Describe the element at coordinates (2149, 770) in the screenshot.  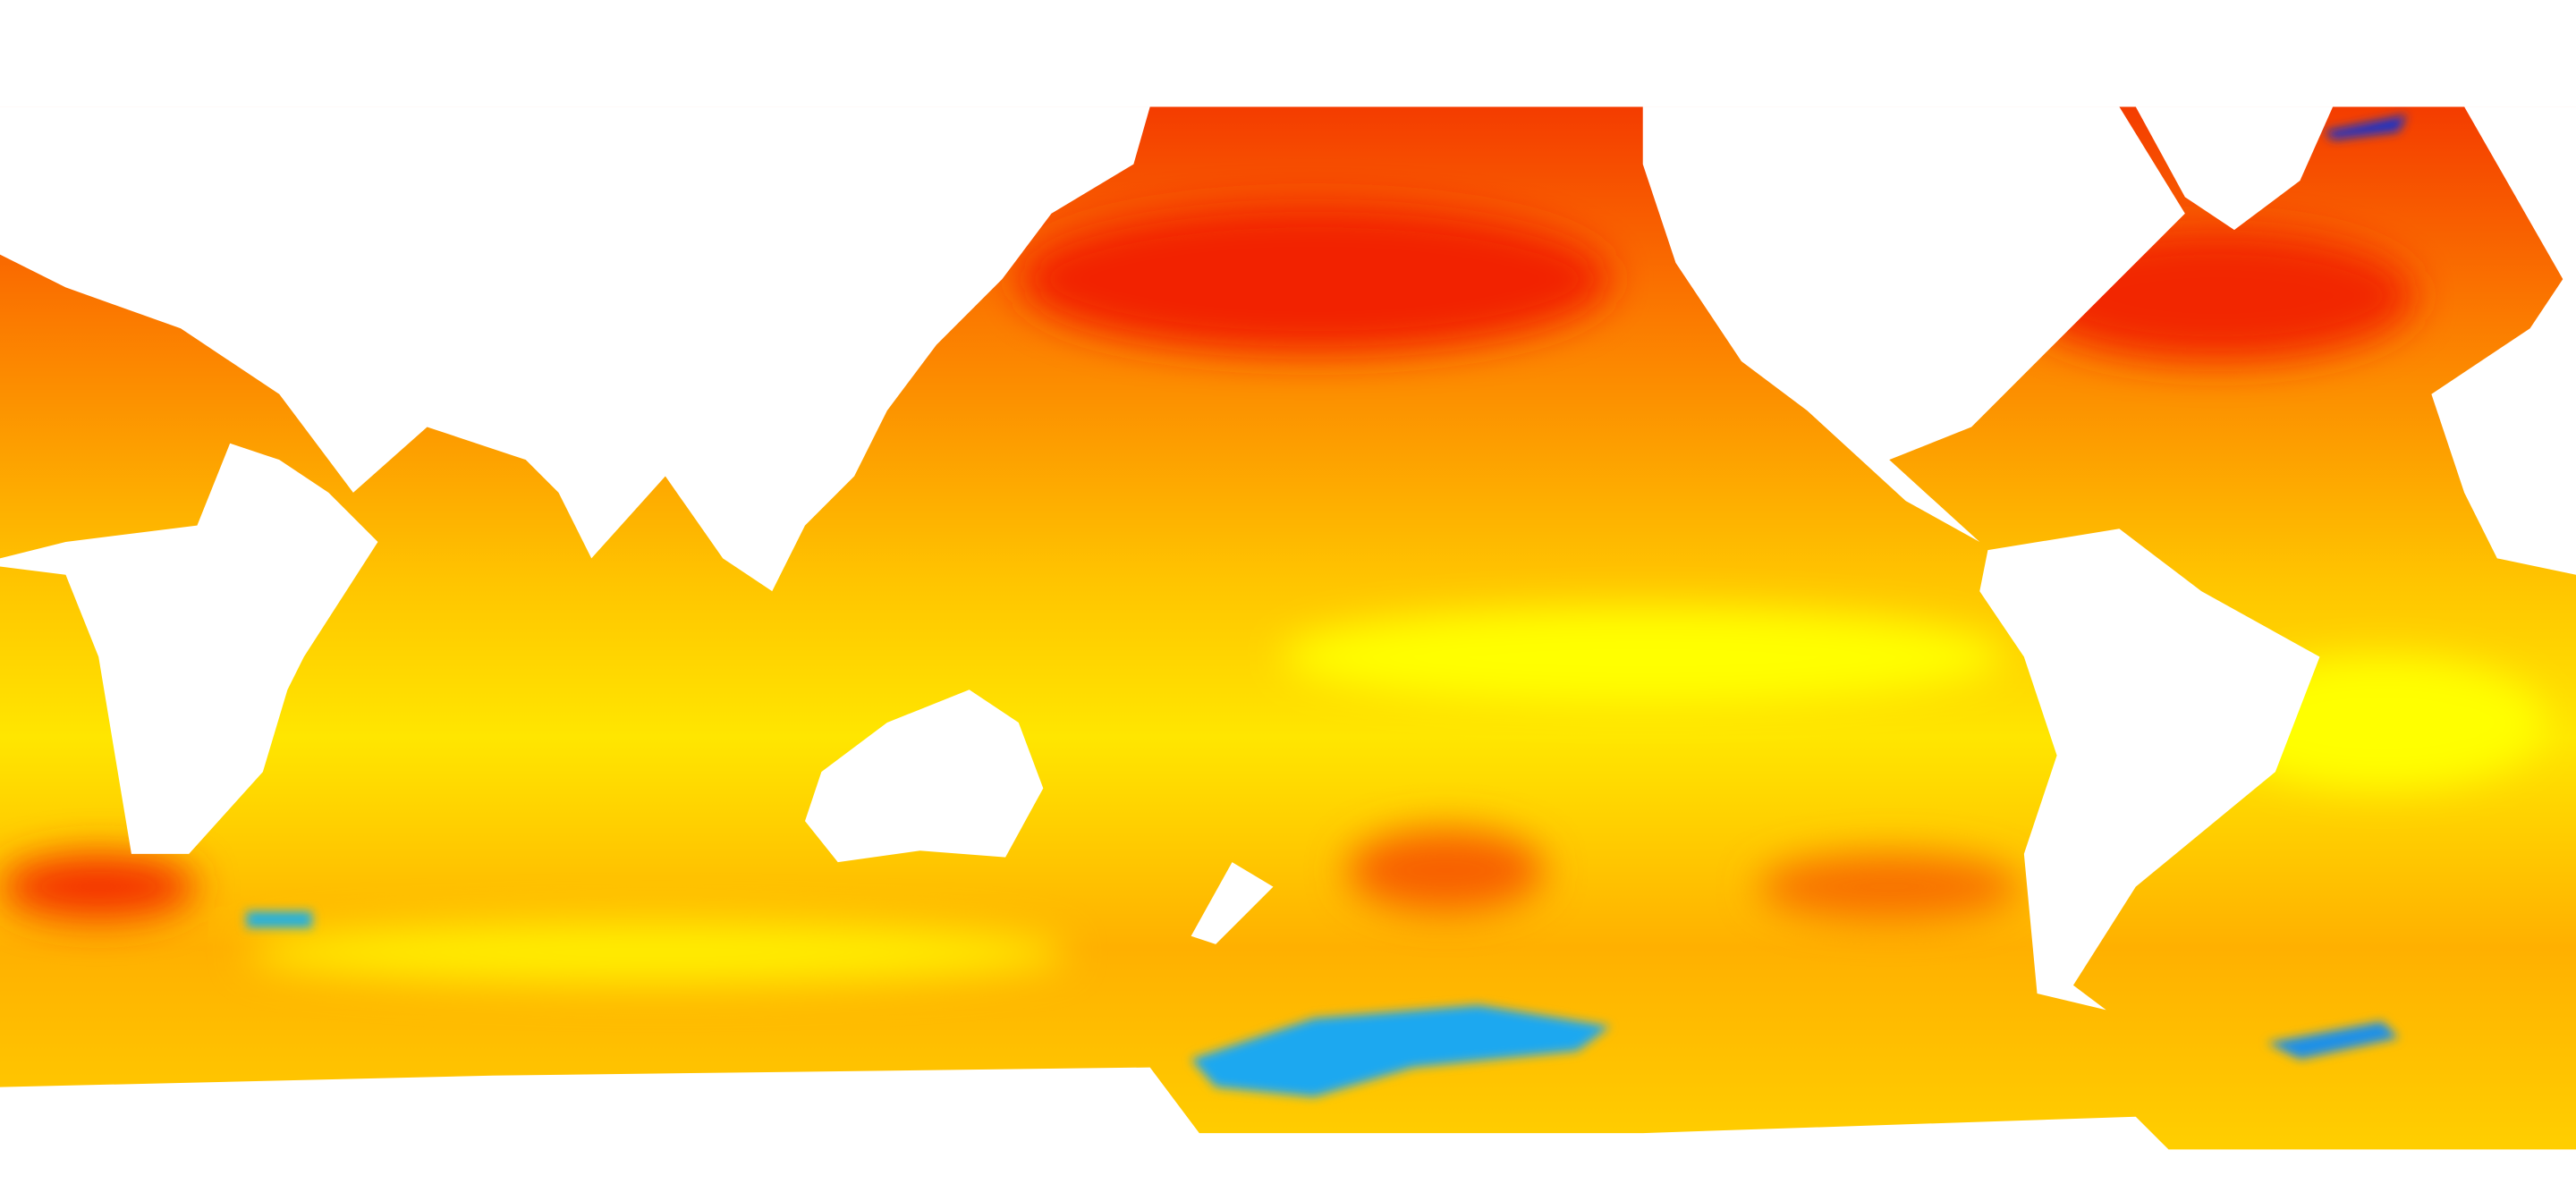
I see `south-america` at that location.